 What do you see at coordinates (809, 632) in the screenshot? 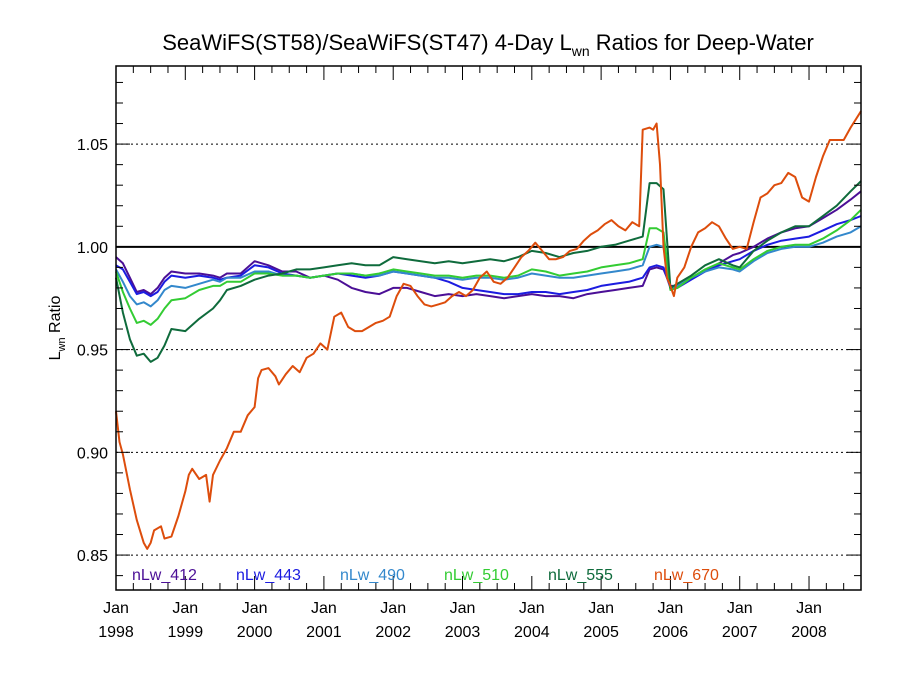
I see `x-tick-year-10: 2008` at bounding box center [809, 632].